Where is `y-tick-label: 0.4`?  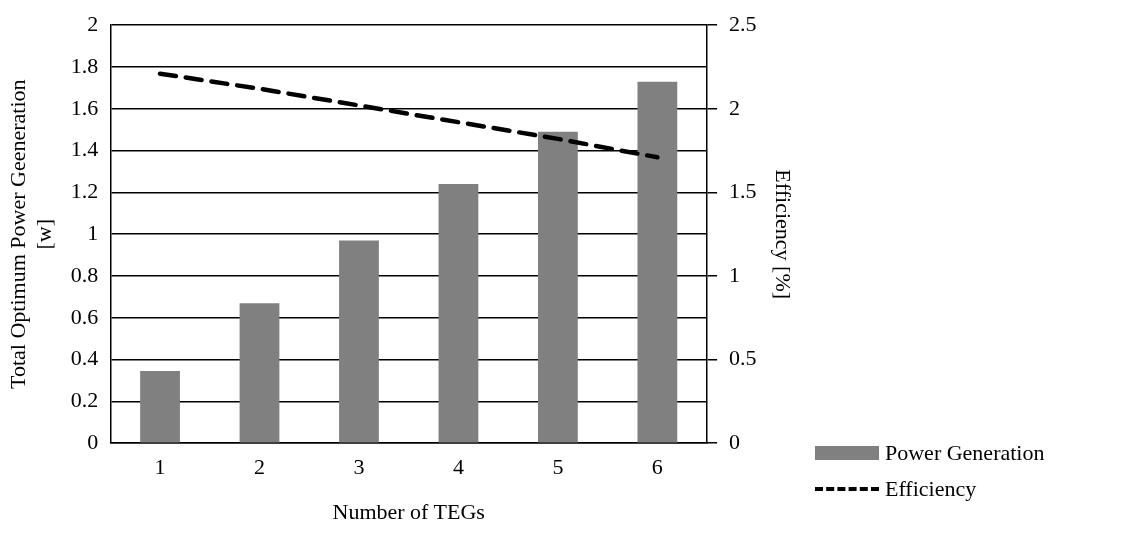 y-tick-label: 0.4 is located at coordinates (84, 358).